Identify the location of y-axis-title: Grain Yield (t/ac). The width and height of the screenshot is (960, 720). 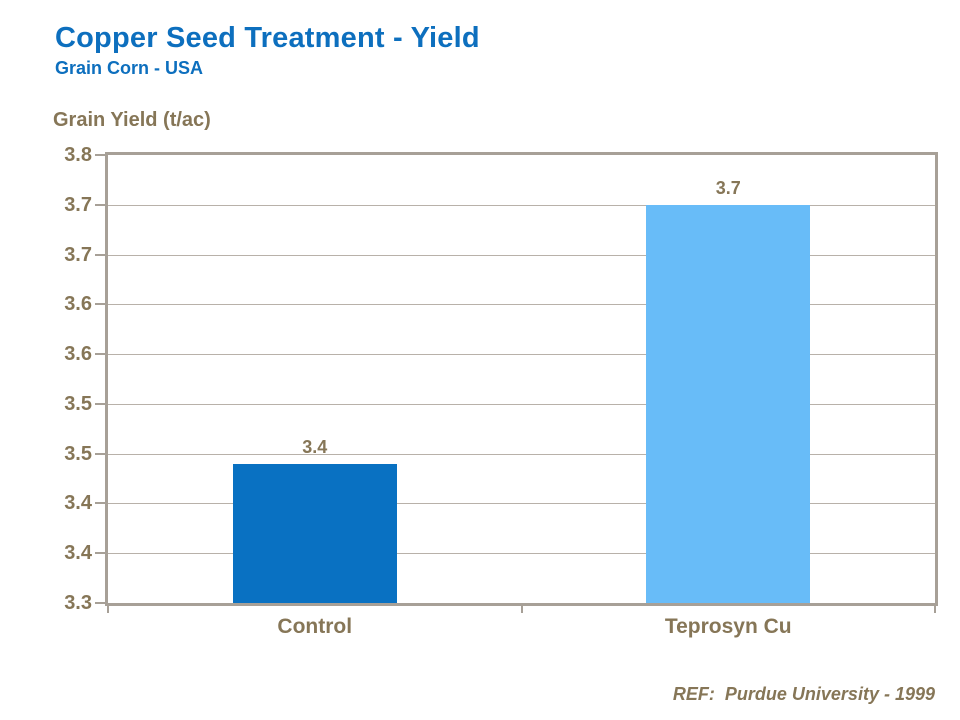
(132, 120).